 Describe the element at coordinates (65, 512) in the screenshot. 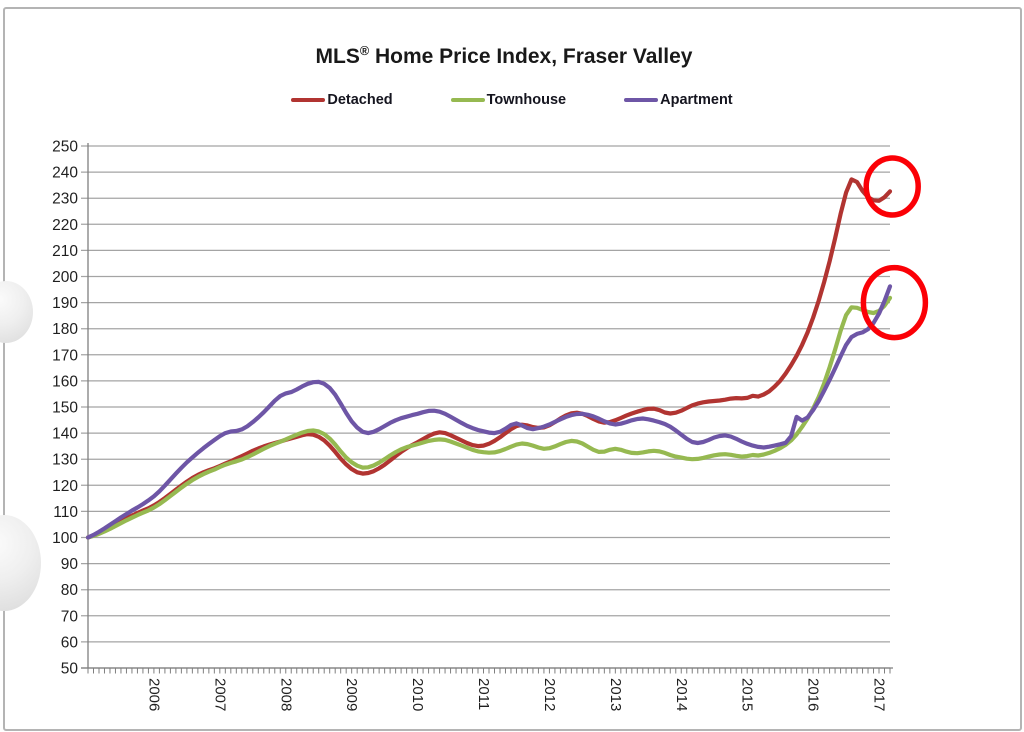

I see `svg-text: 110` at that location.